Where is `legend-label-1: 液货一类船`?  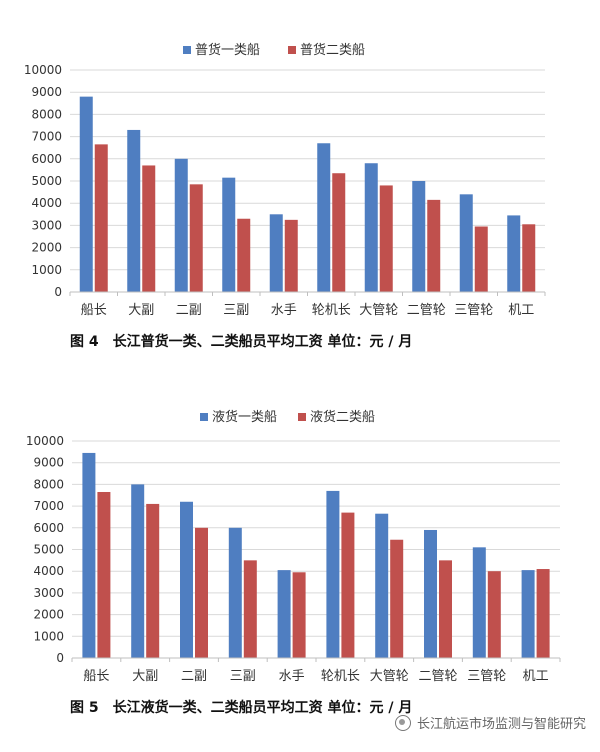 legend-label-1: 液货一类船 is located at coordinates (244, 417).